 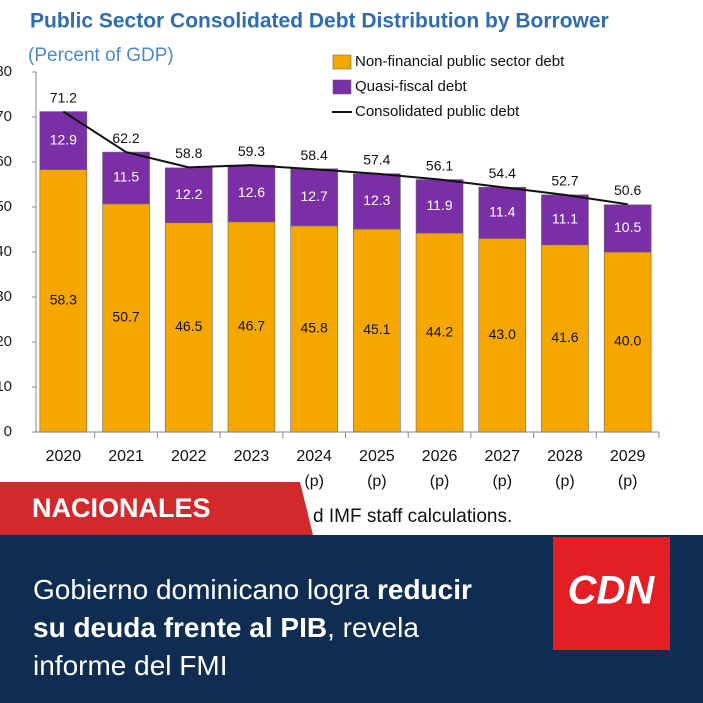 I want to click on x-tick-label: 2021, so click(x=126, y=456).